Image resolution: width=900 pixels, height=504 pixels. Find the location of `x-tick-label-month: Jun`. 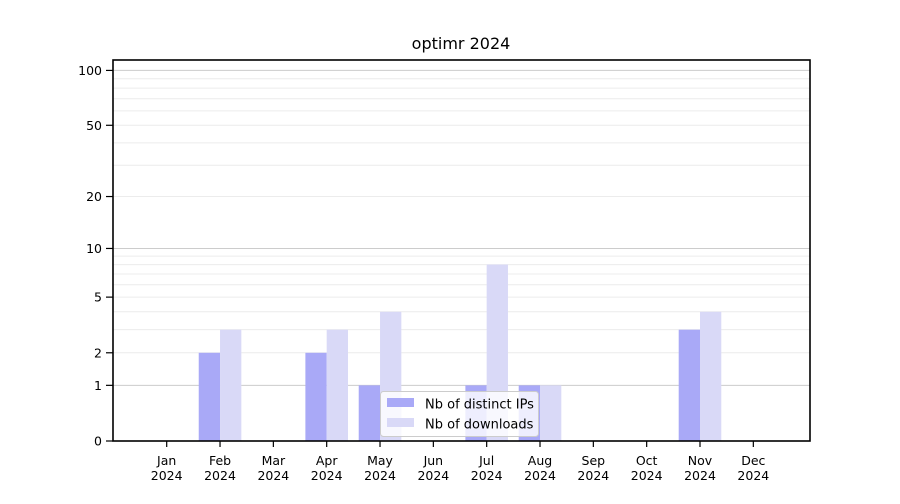

x-tick-label-month: Jun is located at coordinates (433, 460).